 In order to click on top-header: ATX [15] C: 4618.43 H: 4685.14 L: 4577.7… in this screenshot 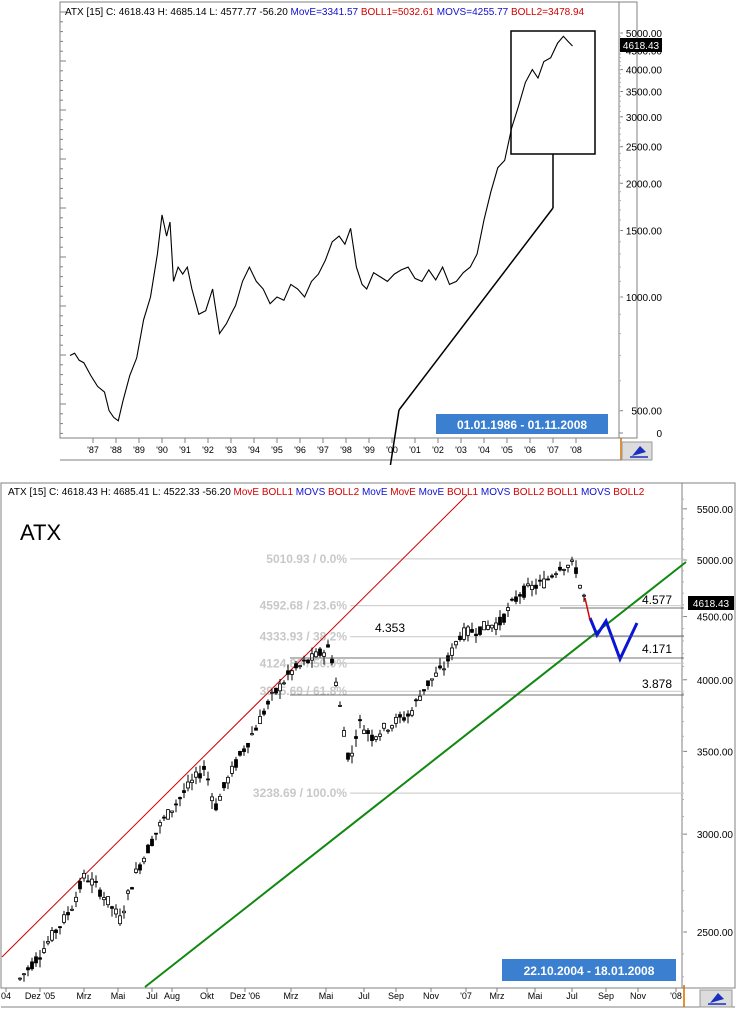, I will do `click(325, 12)`.